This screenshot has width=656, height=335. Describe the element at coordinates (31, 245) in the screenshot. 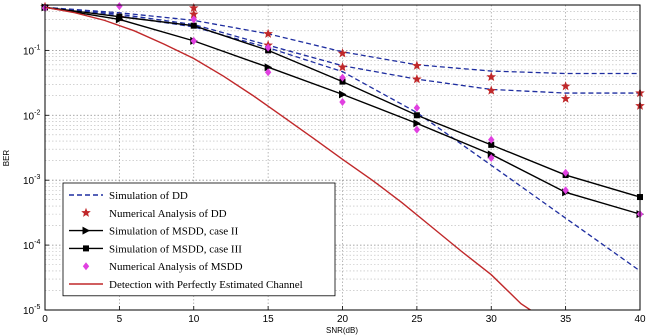

I see `y-tick-label: 10⁻⁴` at that location.